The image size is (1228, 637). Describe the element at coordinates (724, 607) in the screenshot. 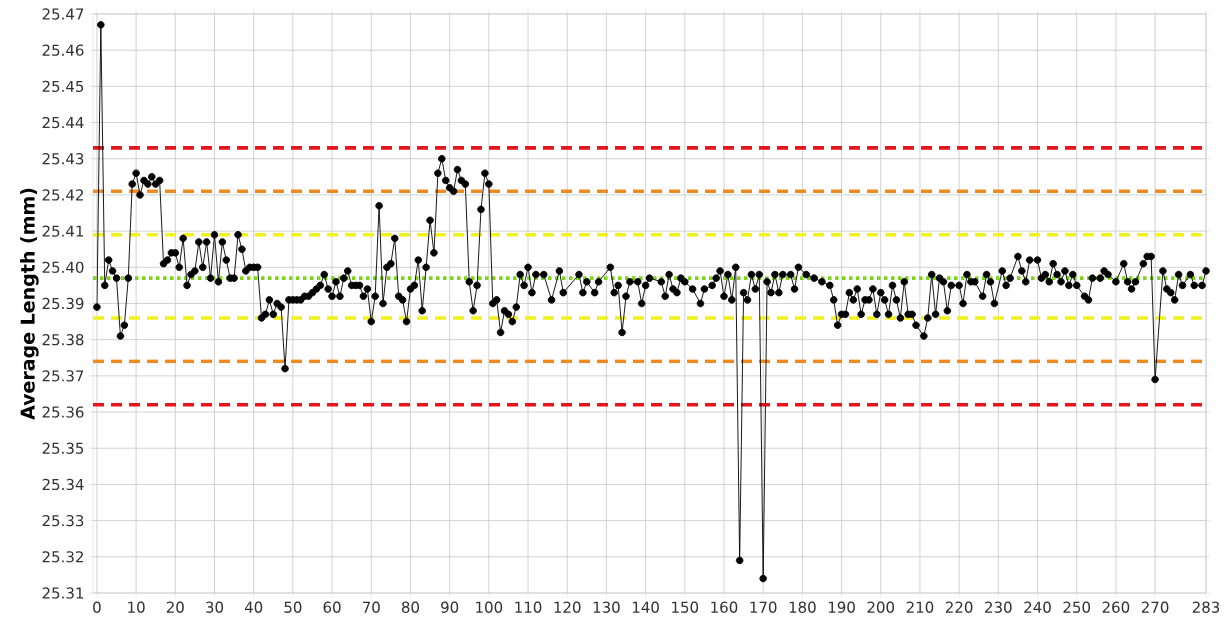

I see `x-tick-label: 160` at that location.